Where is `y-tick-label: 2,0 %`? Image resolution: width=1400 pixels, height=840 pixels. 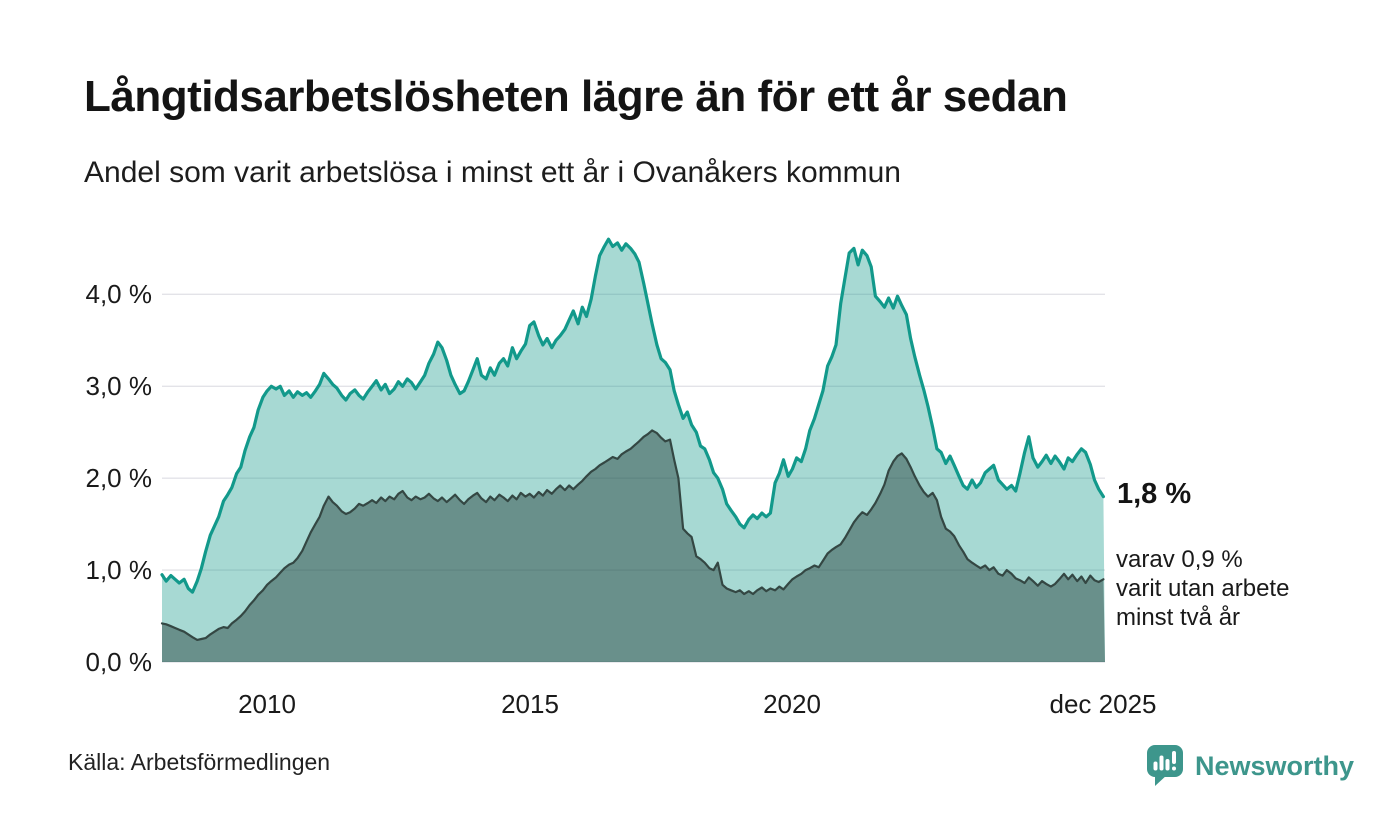 y-tick-label: 2,0 % is located at coordinates (119, 478).